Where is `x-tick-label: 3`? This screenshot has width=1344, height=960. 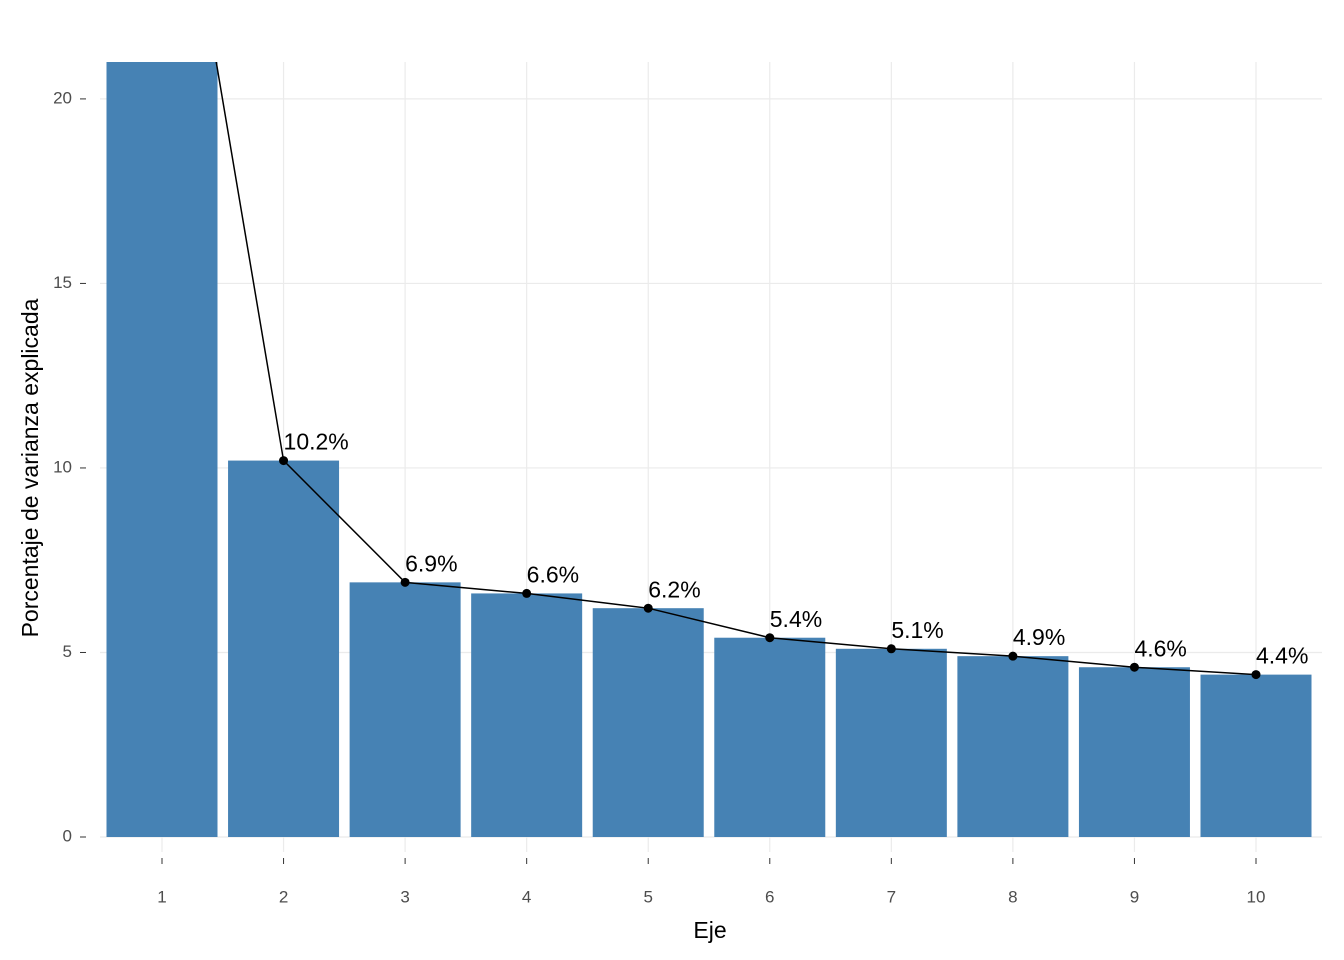
x-tick-label: 3 is located at coordinates (404, 896).